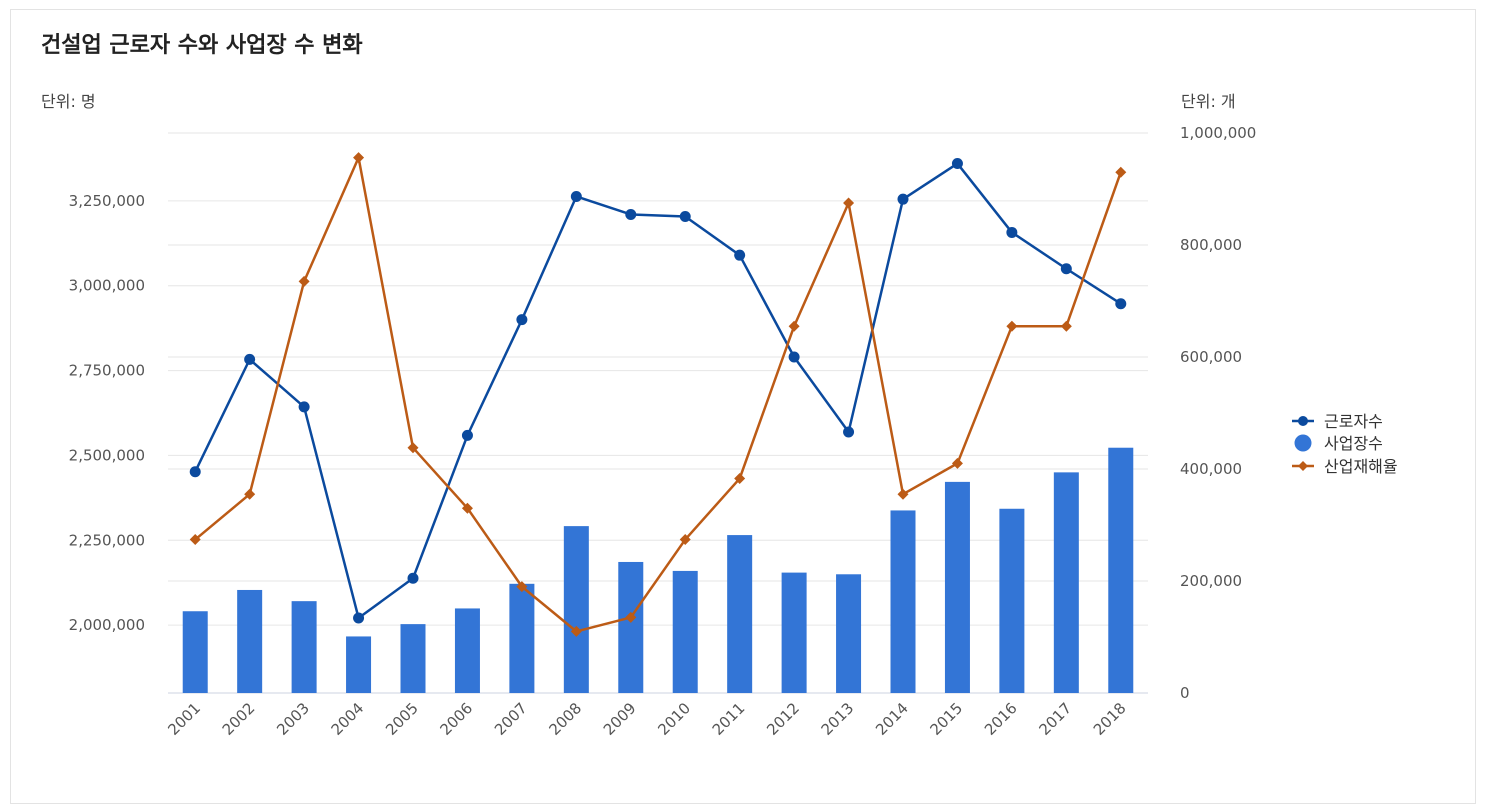 The image size is (1488, 812). I want to click on right-axis-tick-label: 400,000, so click(1211, 469).